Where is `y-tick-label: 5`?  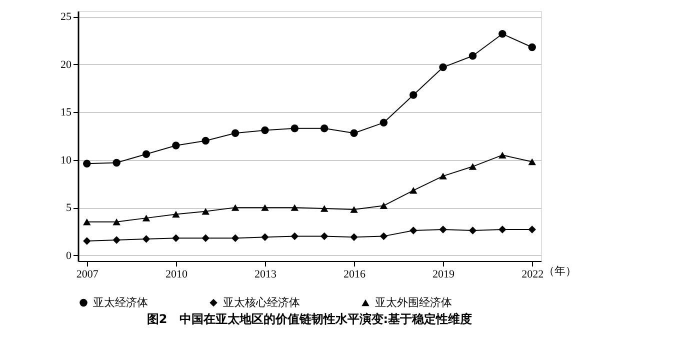
y-tick-label: 5 is located at coordinates (69, 208).